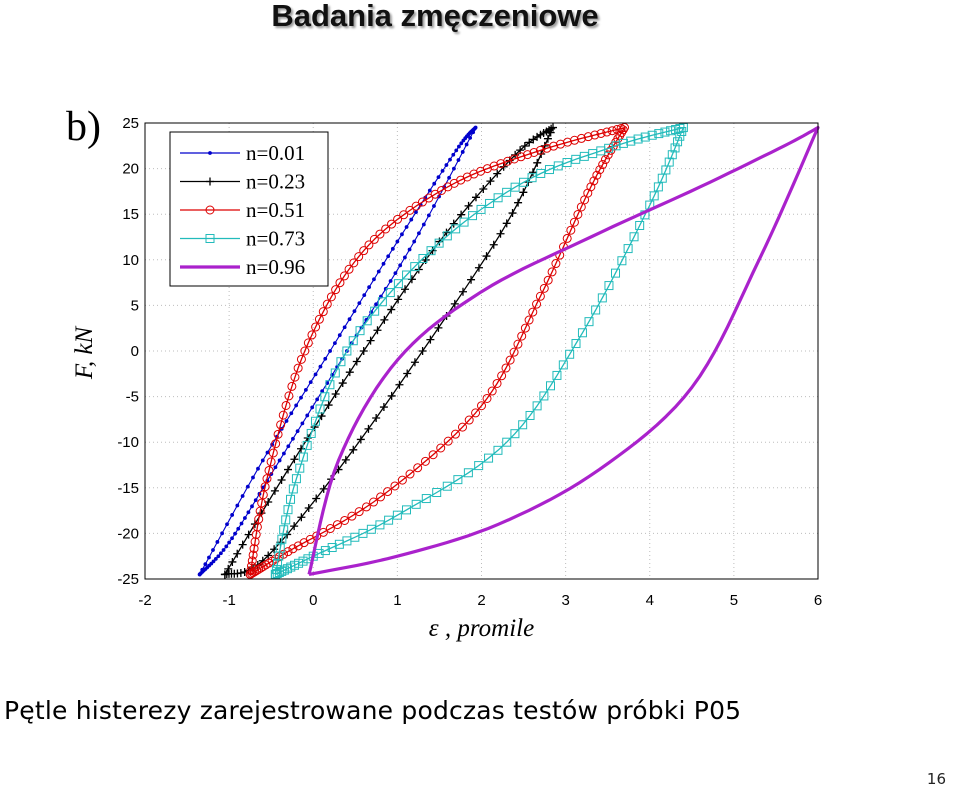 The height and width of the screenshot is (796, 960). I want to click on legend-entry: n=0.23, so click(242, 182).